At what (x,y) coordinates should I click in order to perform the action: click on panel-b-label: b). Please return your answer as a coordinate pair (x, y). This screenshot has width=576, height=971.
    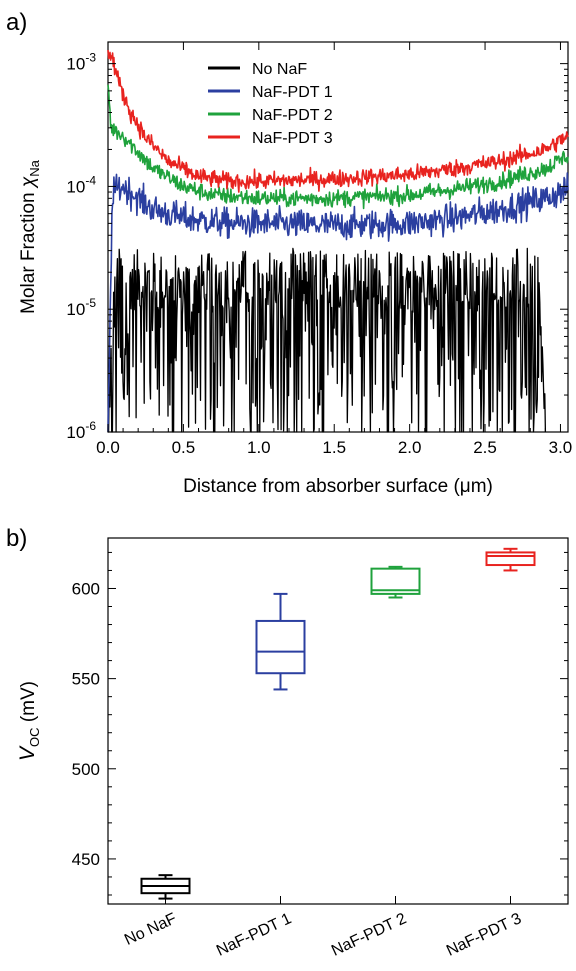
    Looking at the image, I should click on (16, 538).